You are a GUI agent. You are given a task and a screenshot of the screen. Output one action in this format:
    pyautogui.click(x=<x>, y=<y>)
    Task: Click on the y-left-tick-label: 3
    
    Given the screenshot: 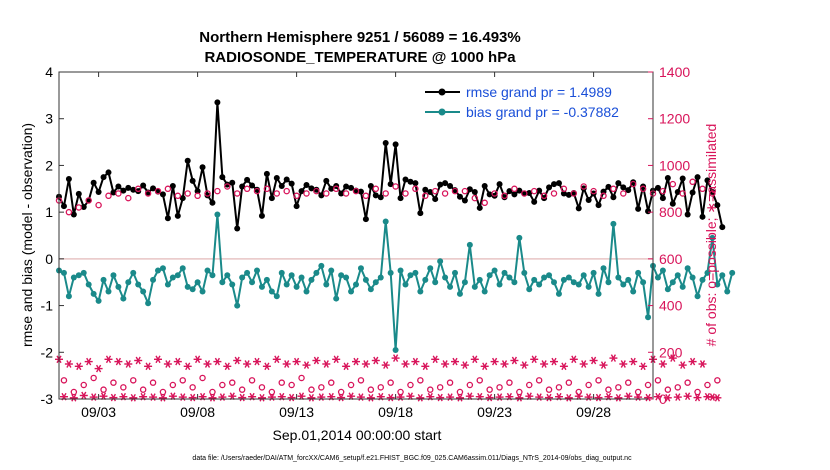 What is the action you would take?
    pyautogui.click(x=49, y=119)
    